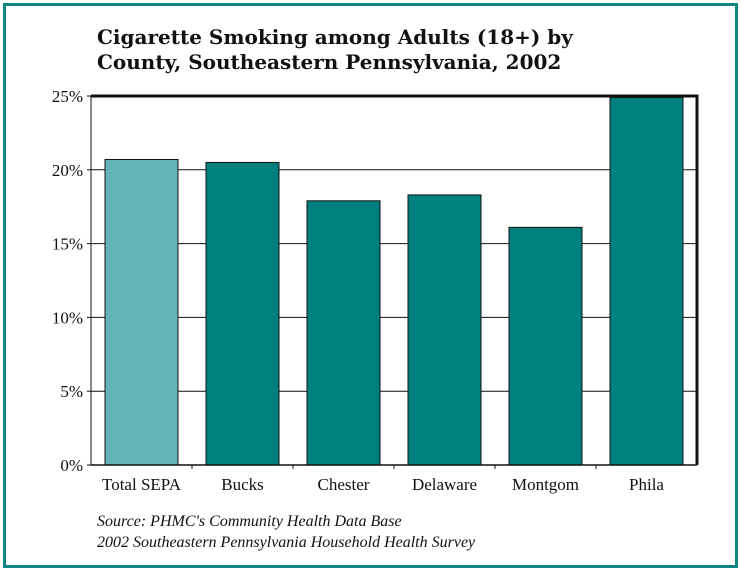 This screenshot has height=571, width=741. What do you see at coordinates (444, 484) in the screenshot?
I see `x-tick-label: Delaware` at bounding box center [444, 484].